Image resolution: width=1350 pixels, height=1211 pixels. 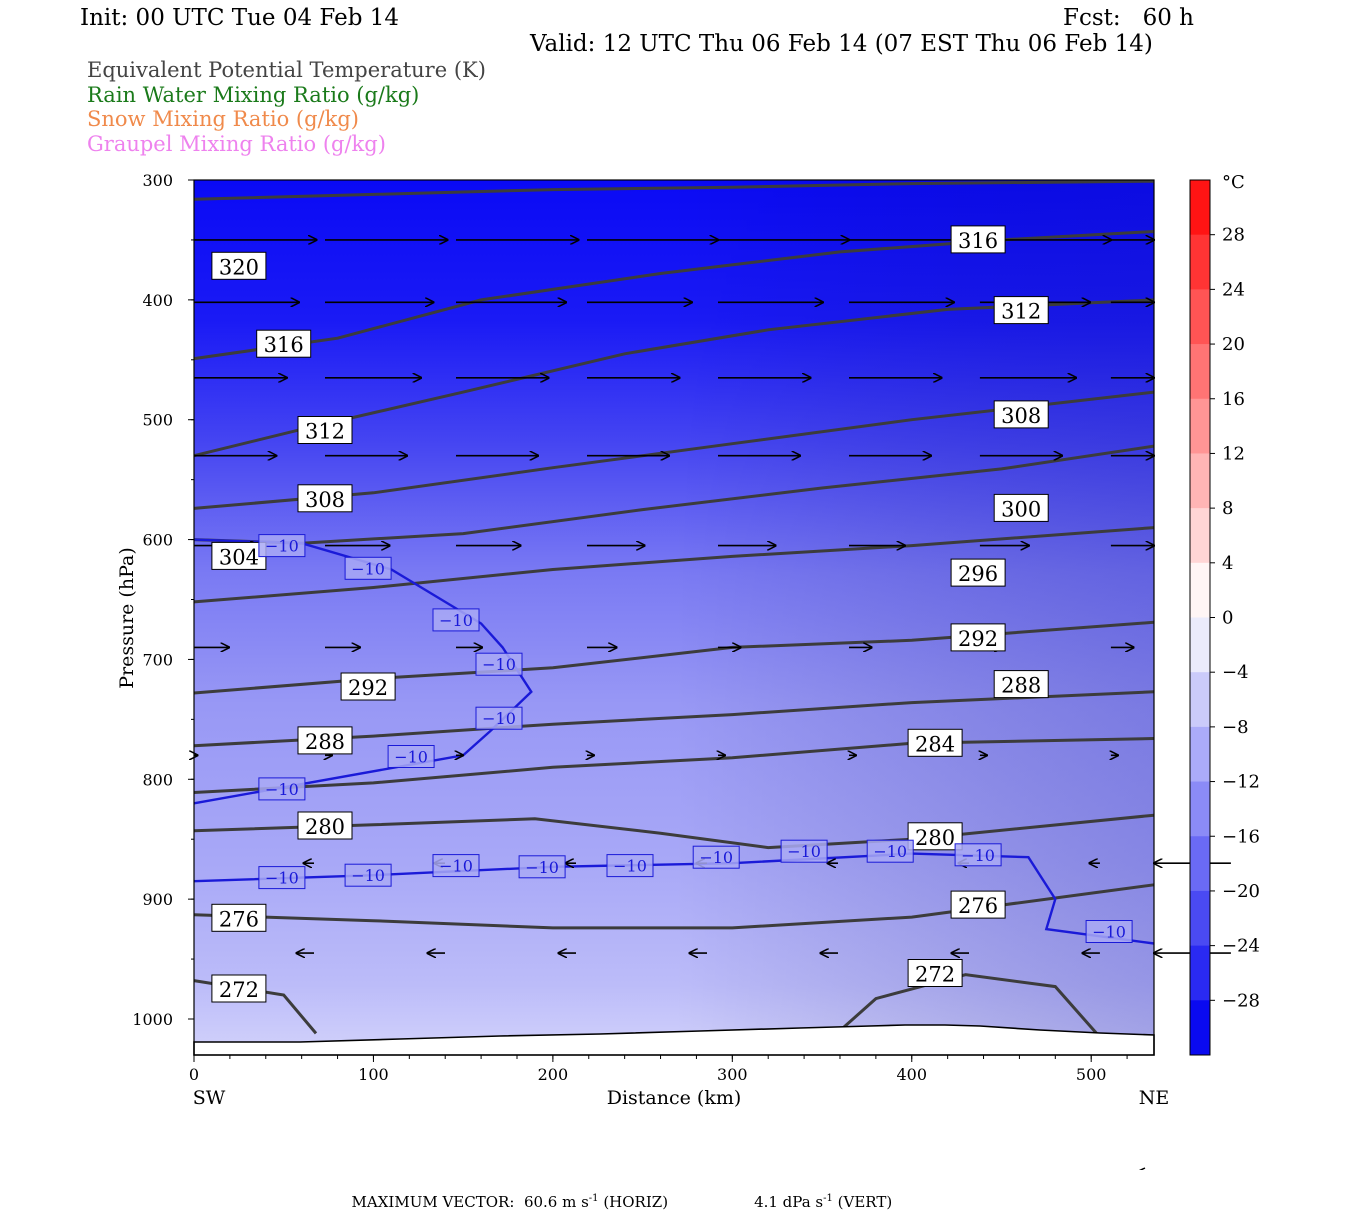 I want to click on theta-e-label-296: 296, so click(x=978, y=572).